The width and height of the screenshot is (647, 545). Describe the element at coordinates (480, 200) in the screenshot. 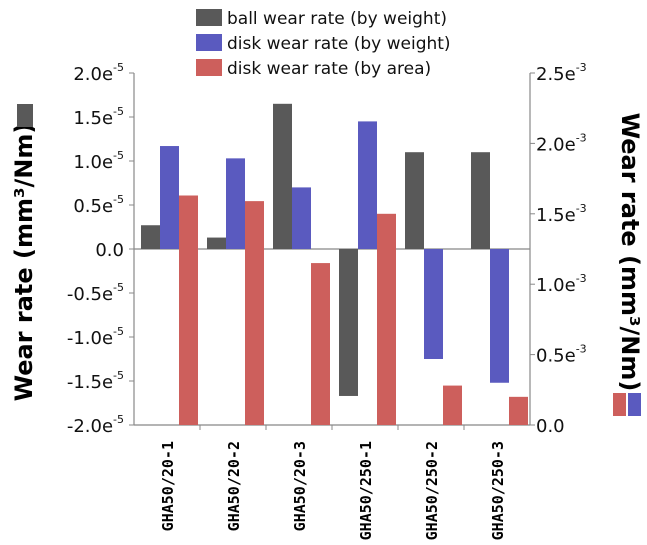

I see `bar-ball-wear-rate-by-weight--5` at that location.